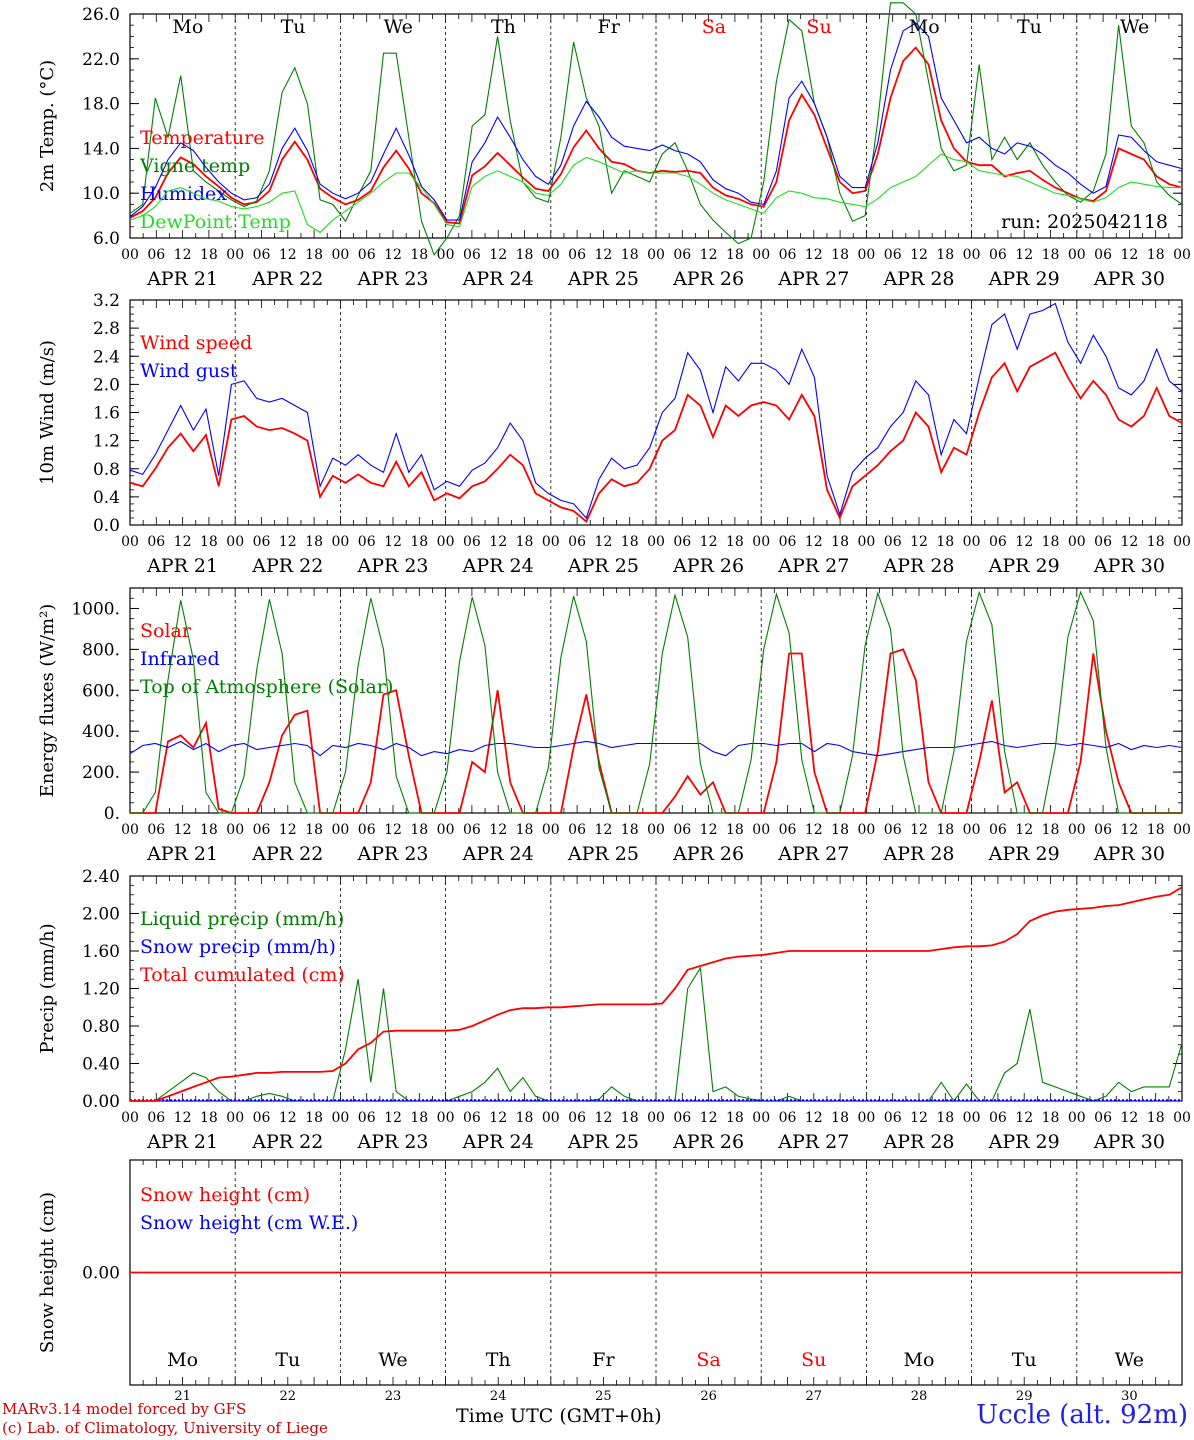 Image resolution: width=1194 pixels, height=1440 pixels. What do you see at coordinates (47, 988) in the screenshot?
I see `y-axis-label: Precip (mm/h)` at bounding box center [47, 988].